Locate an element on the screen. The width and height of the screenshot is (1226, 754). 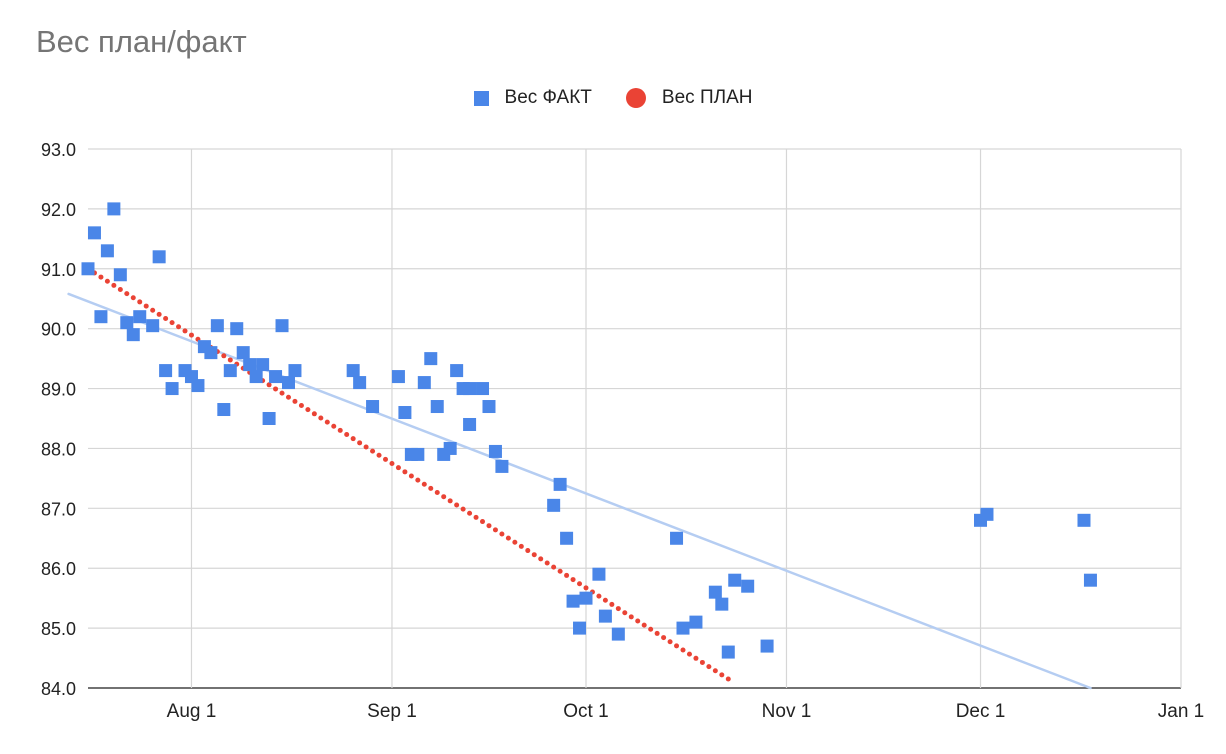
legend-item-plan: Вес ПЛАН is located at coordinates (688, 98).